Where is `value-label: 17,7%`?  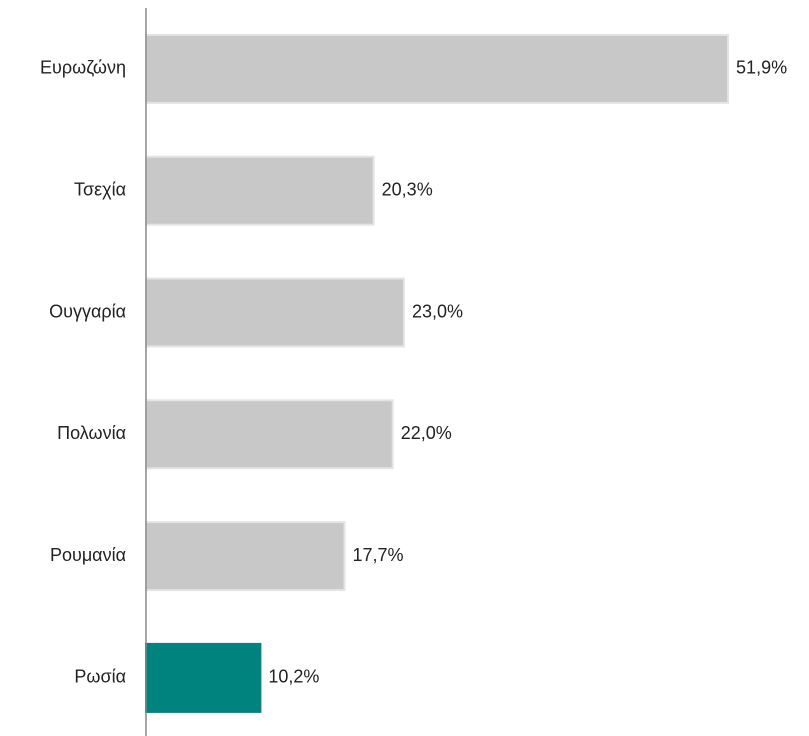
value-label: 17,7% is located at coordinates (378, 555).